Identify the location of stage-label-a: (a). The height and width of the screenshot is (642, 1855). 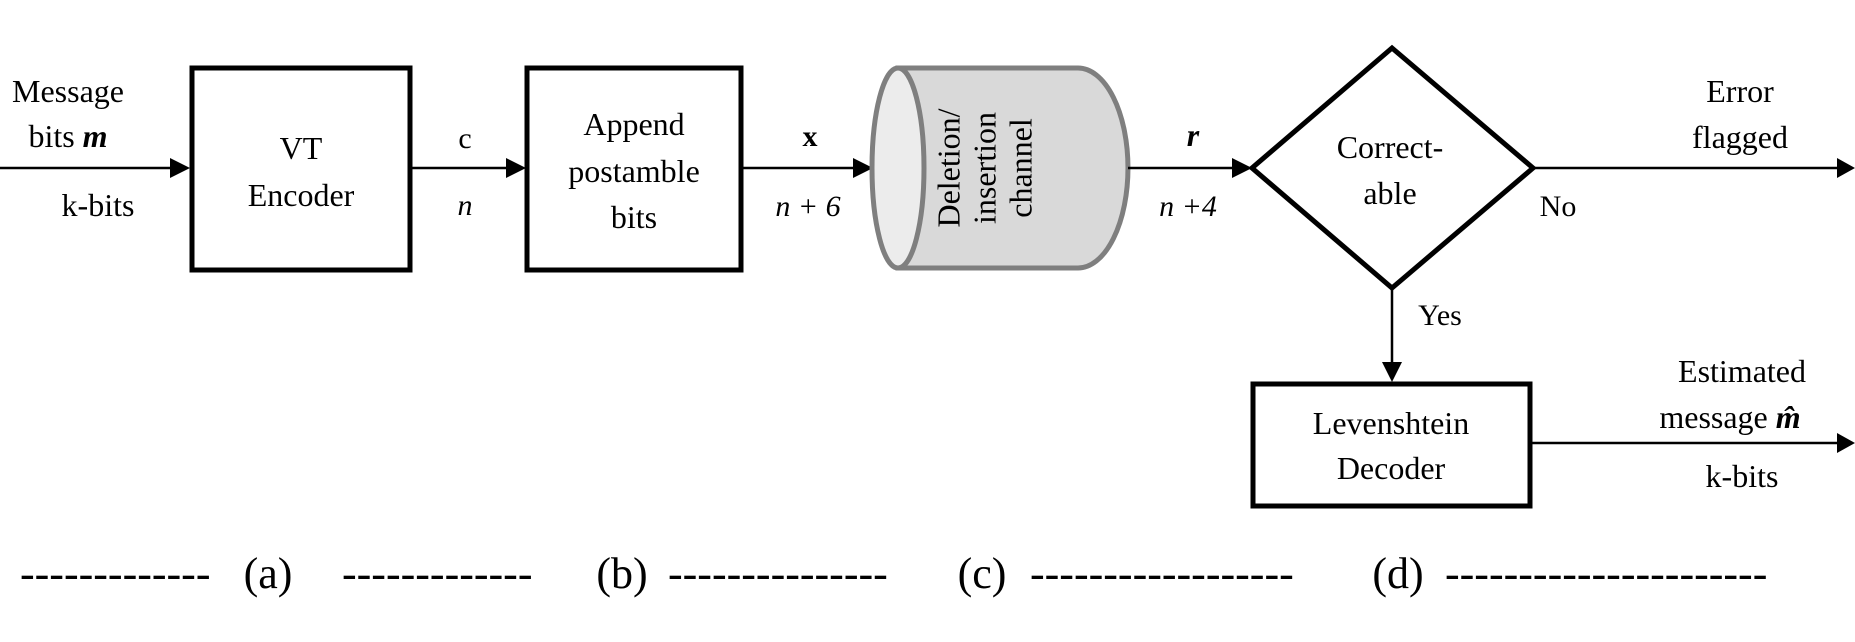
(268, 573).